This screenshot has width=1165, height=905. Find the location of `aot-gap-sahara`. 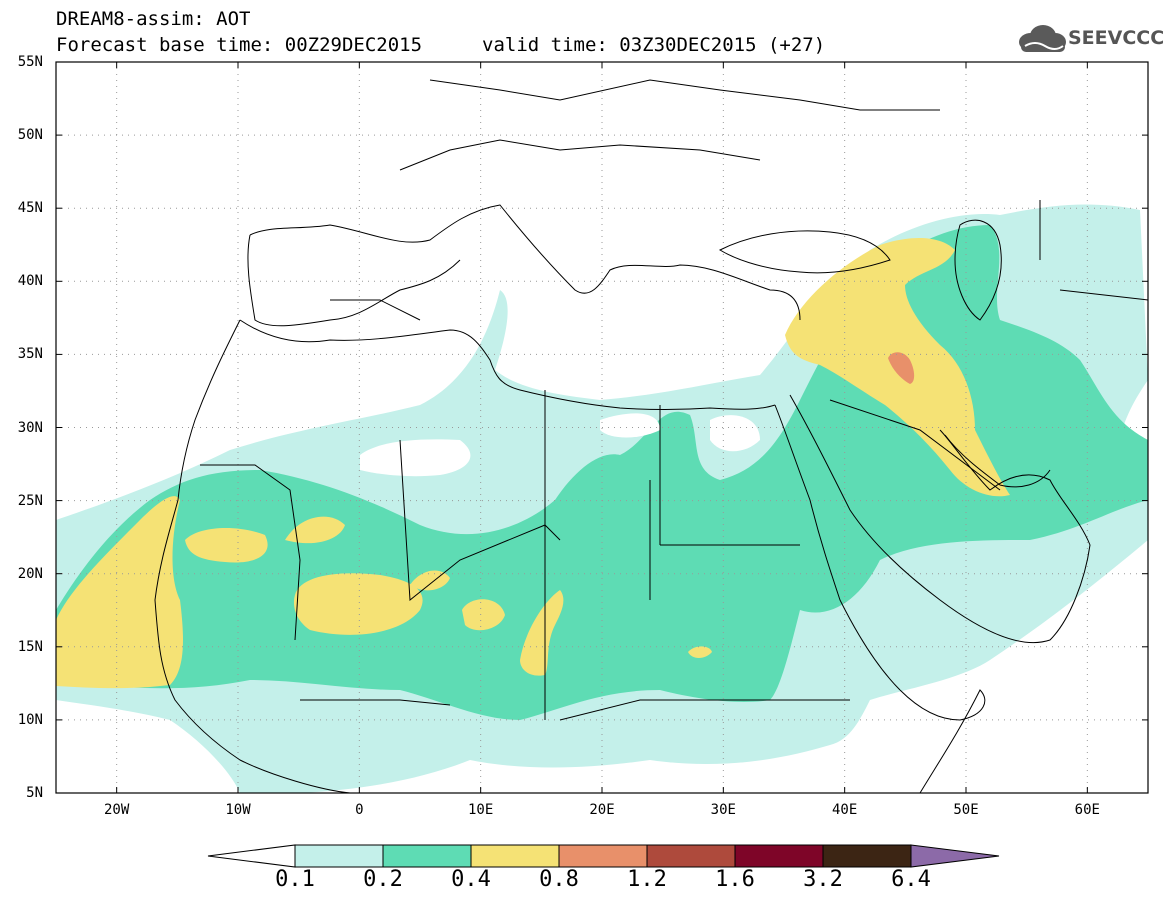

aot-gap-sahara is located at coordinates (415, 458).